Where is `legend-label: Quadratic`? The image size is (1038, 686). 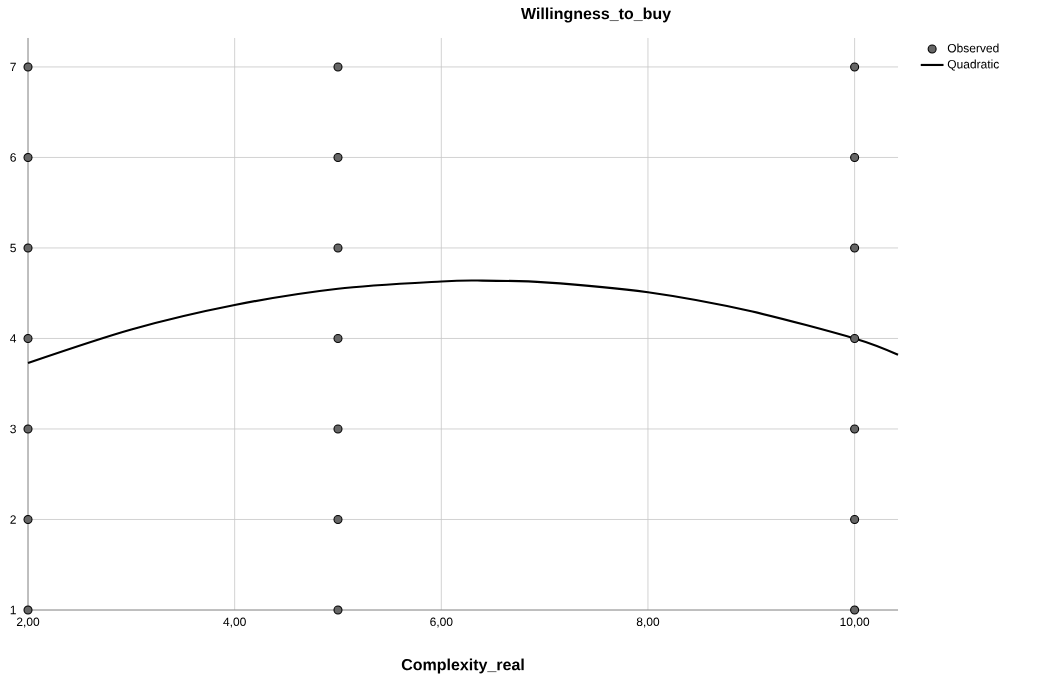
legend-label: Quadratic is located at coordinates (973, 65).